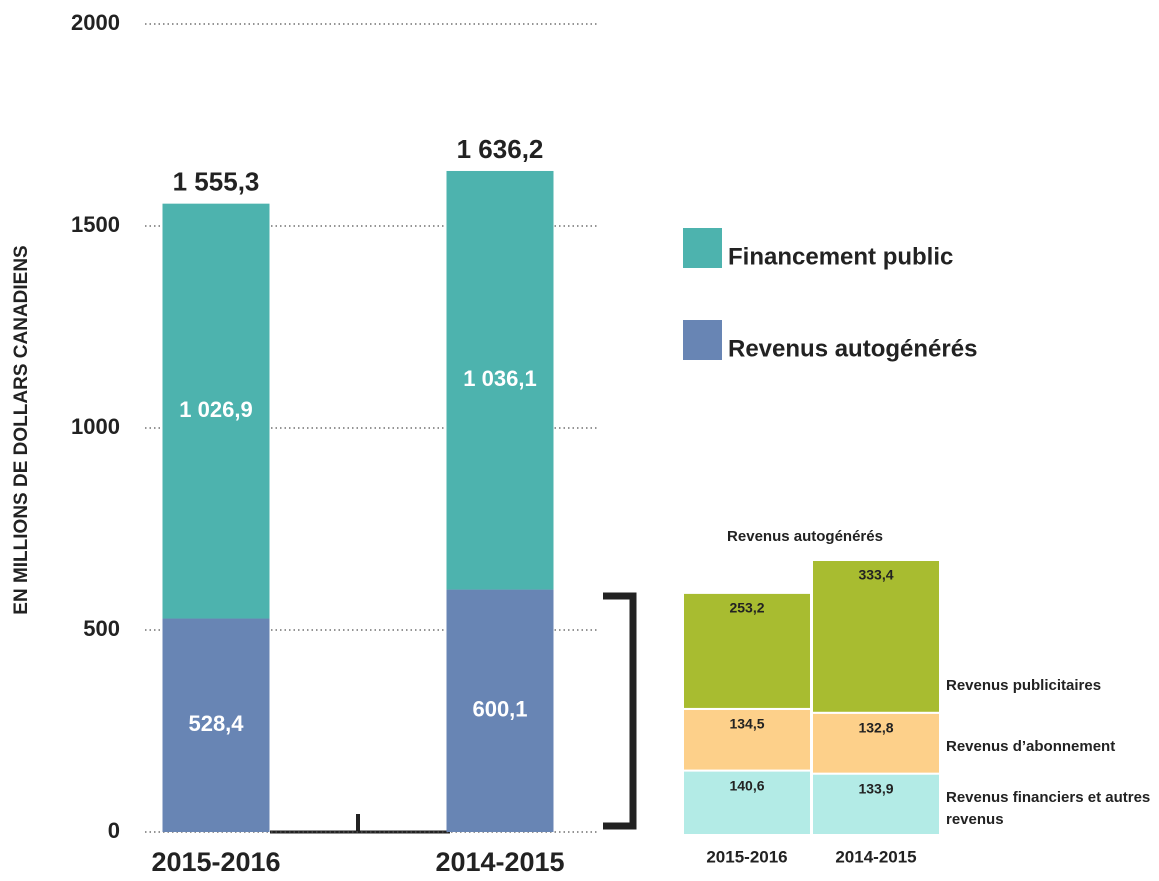  Describe the element at coordinates (101, 628) in the screenshot. I see `y-tick-label: 500` at that location.